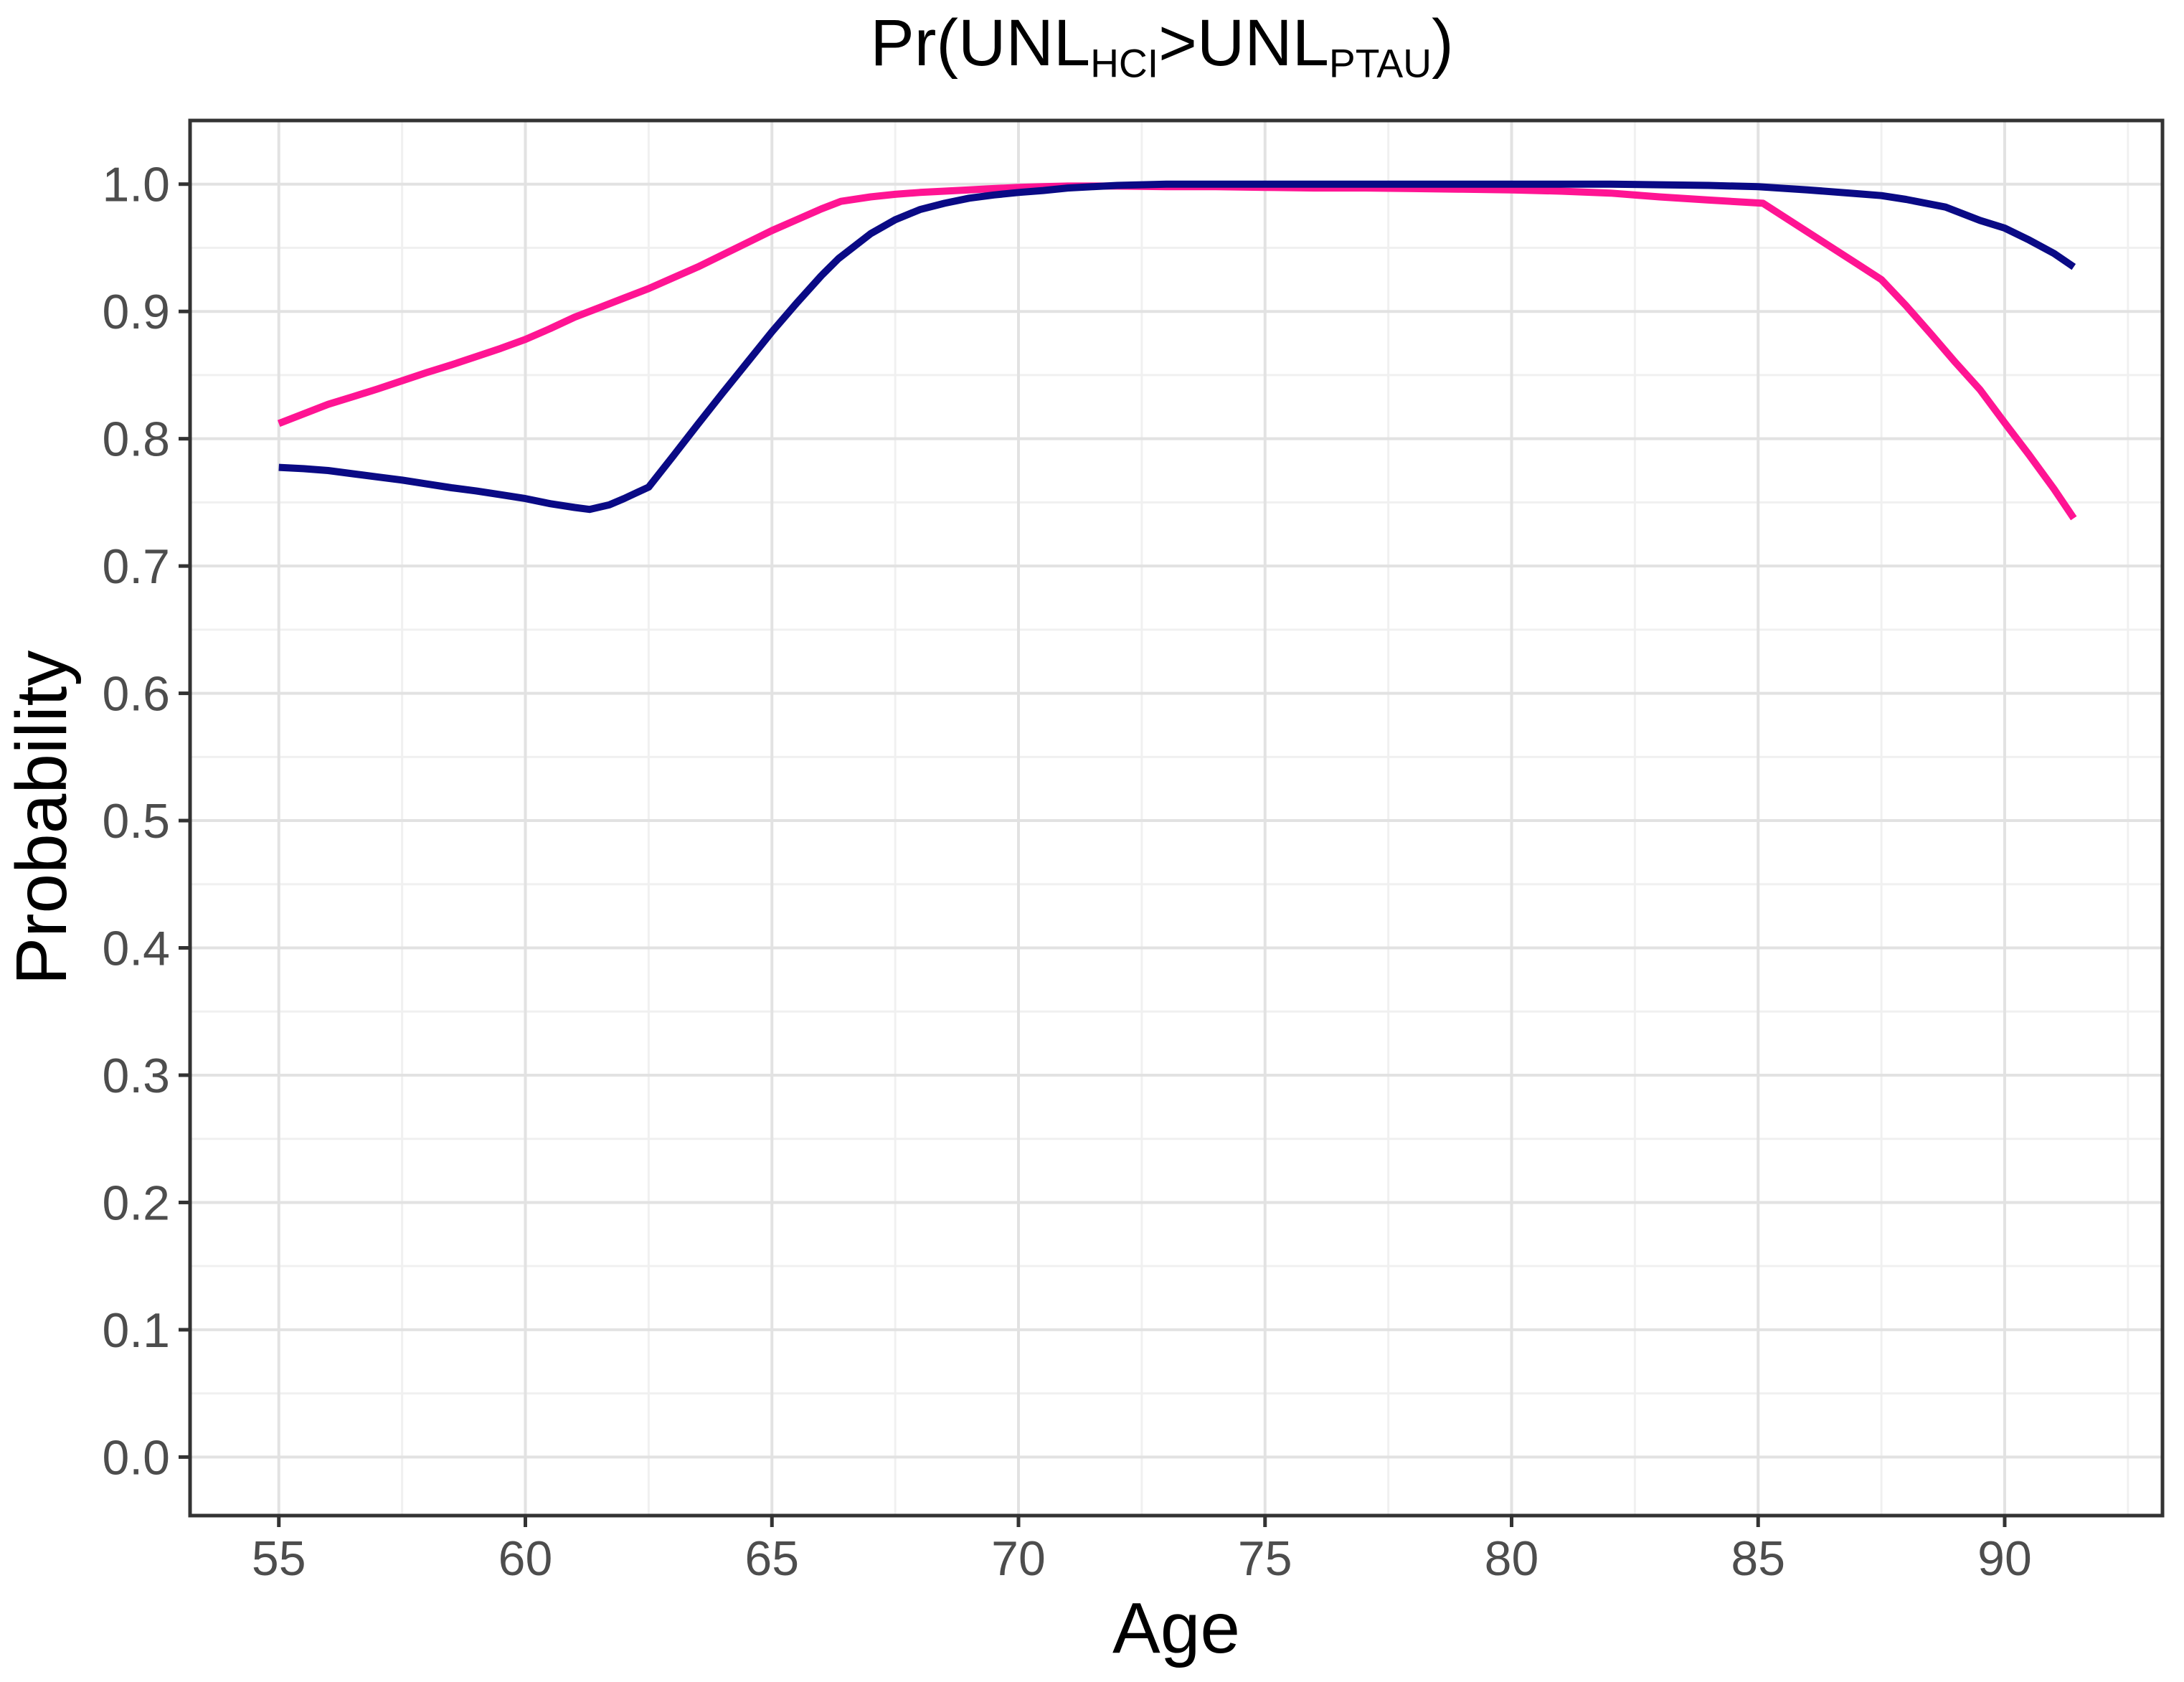  I want to click on y-tick-label: 0.5, so click(136, 822).